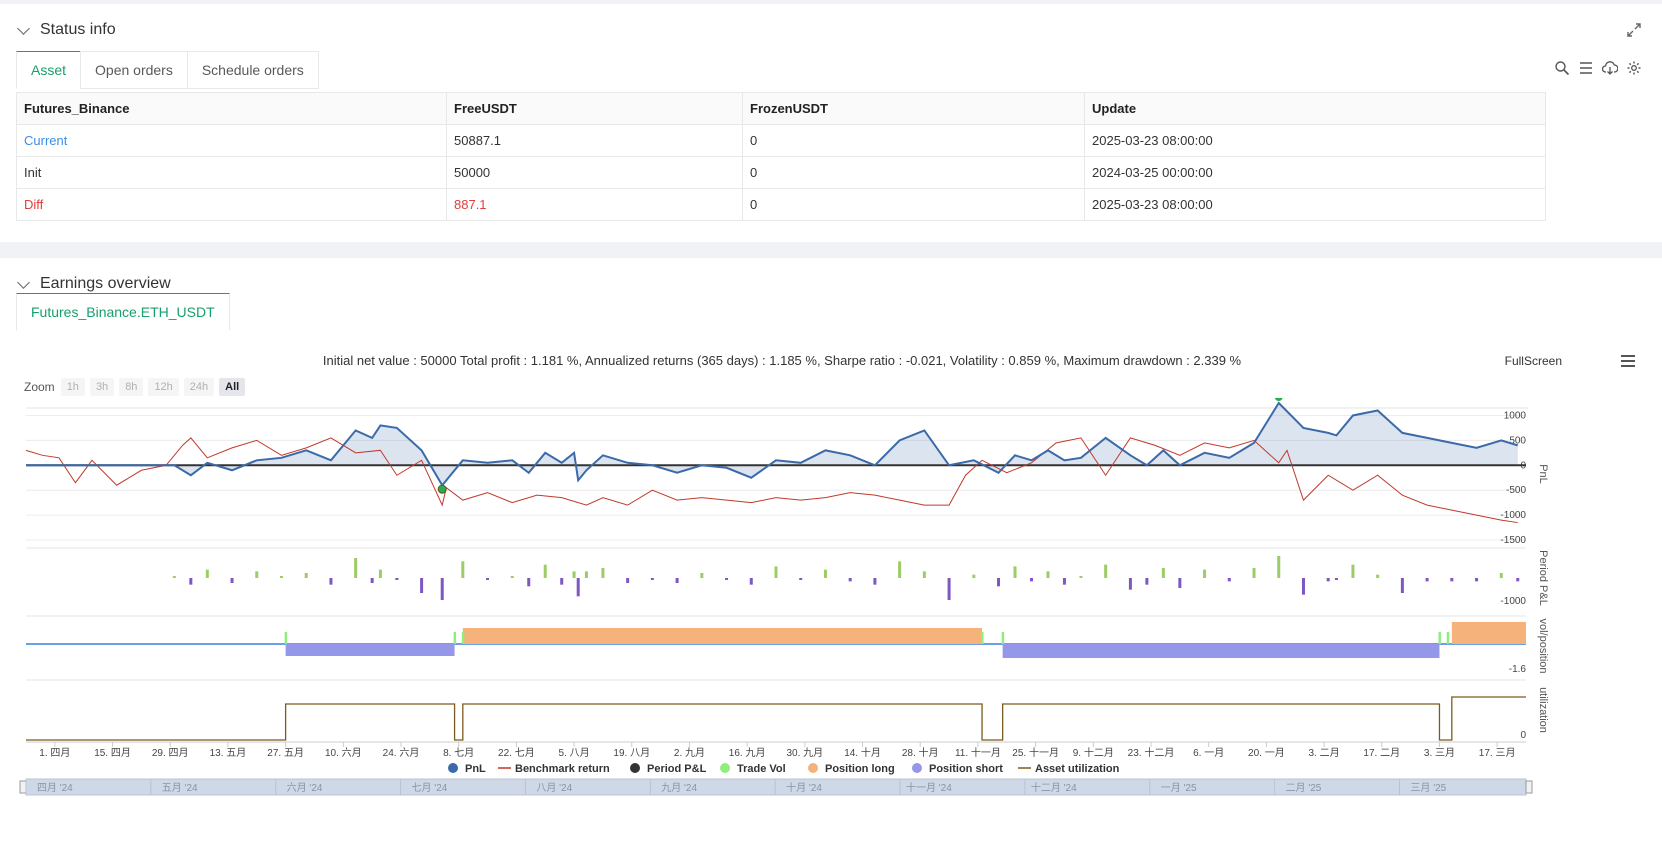 This screenshot has width=1662, height=847. I want to click on legend-item: Benchmark return, so click(562, 769).